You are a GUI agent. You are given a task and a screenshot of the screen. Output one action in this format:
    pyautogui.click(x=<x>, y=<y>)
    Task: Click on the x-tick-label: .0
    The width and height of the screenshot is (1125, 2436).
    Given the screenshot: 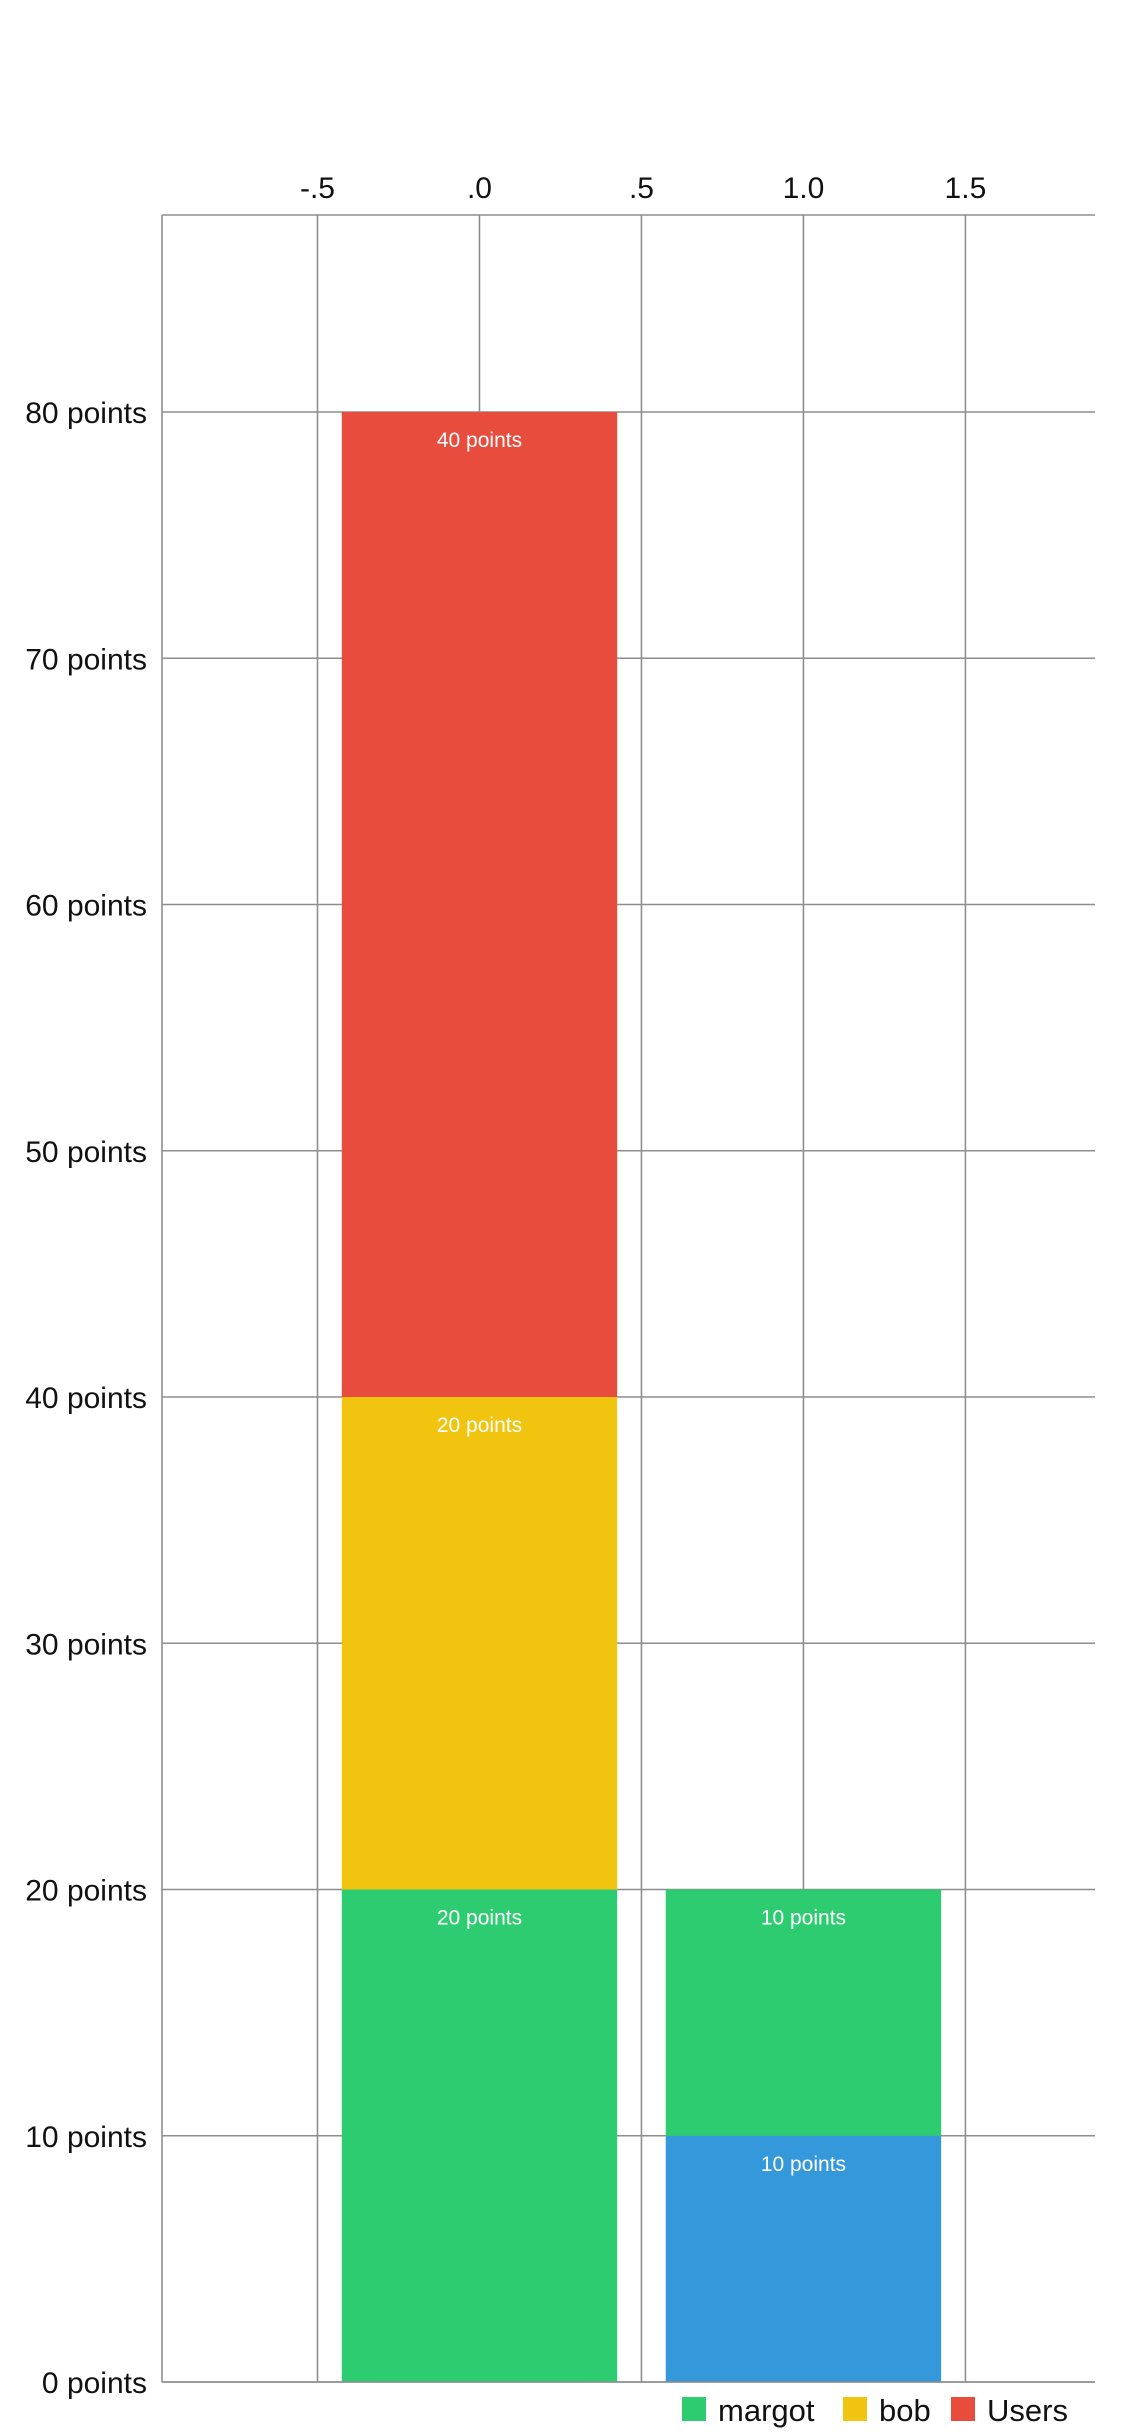 What is the action you would take?
    pyautogui.click(x=479, y=188)
    